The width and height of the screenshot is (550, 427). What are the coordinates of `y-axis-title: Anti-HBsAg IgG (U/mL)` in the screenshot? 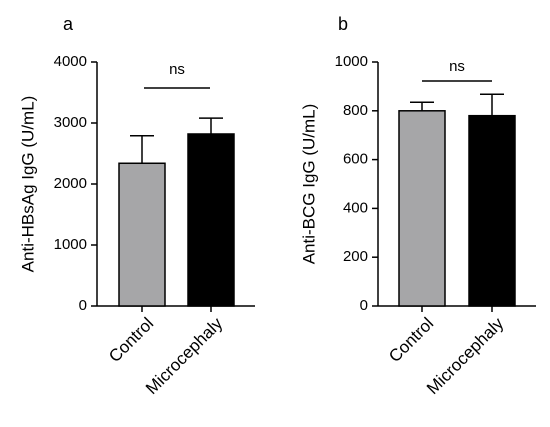 It's located at (27, 184).